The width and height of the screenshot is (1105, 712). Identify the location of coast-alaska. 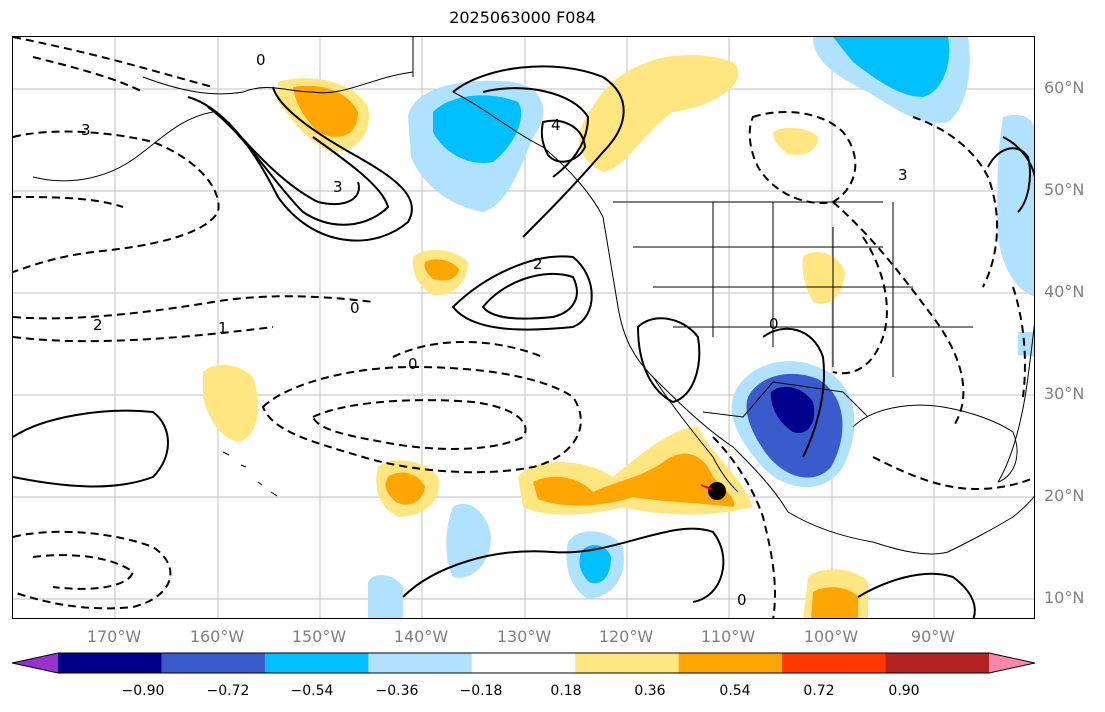
(278, 83).